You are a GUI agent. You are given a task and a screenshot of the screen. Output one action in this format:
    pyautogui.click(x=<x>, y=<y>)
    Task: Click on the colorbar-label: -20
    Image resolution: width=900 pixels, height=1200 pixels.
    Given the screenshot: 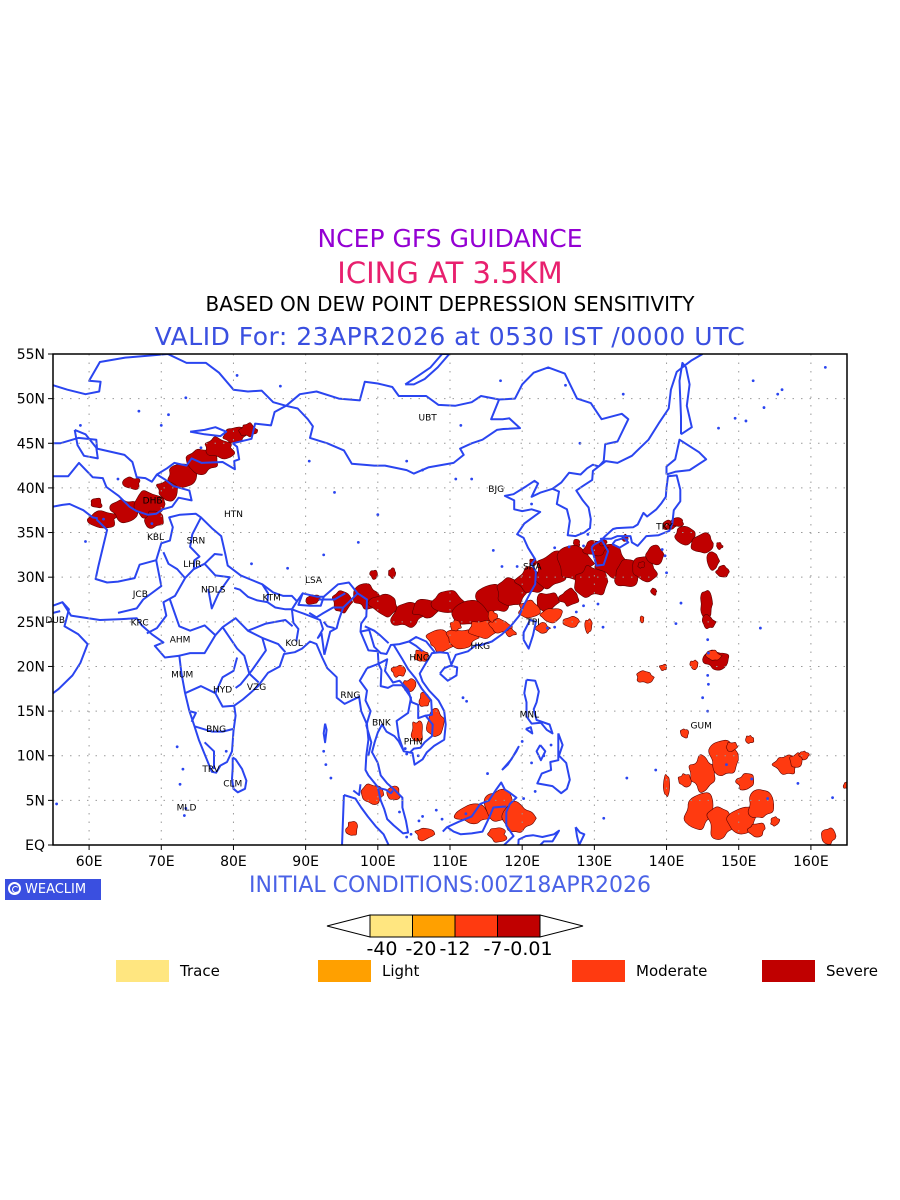 What is the action you would take?
    pyautogui.click(x=421, y=949)
    